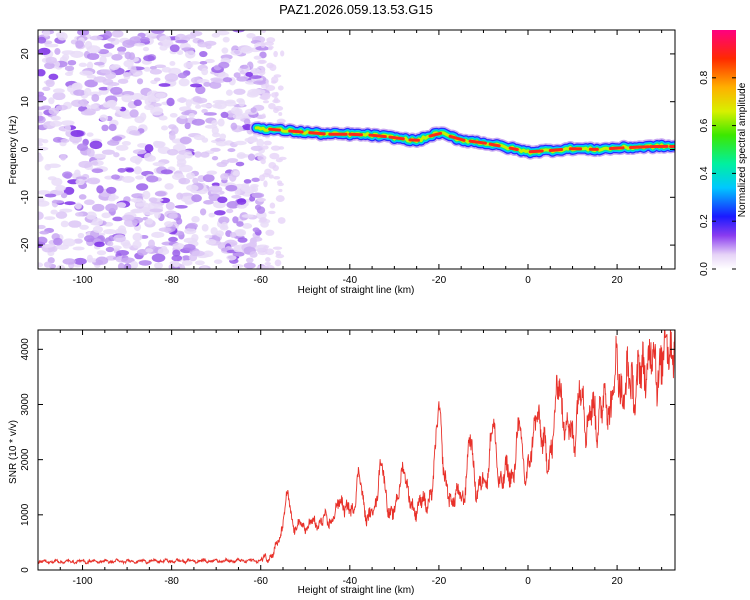 The height and width of the screenshot is (600, 750). Describe the element at coordinates (261, 581) in the screenshot. I see `x-tick-label: -60` at that location.